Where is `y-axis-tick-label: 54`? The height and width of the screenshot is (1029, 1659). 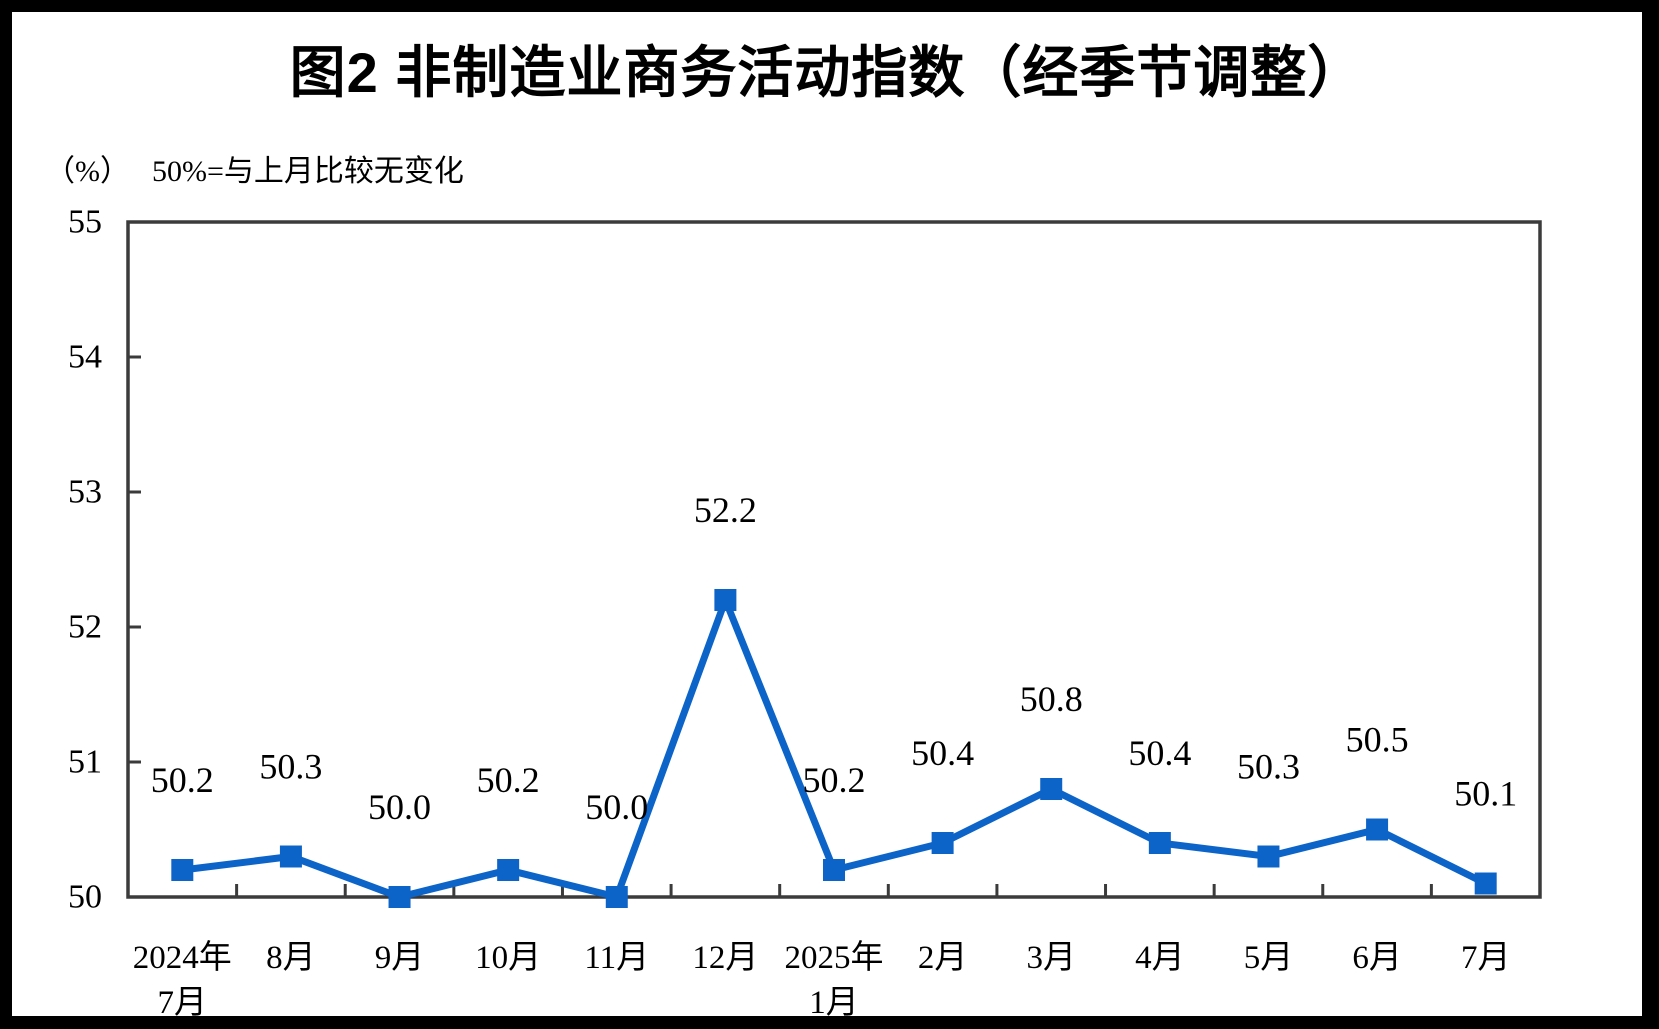 y-axis-tick-label: 54 is located at coordinates (85, 357).